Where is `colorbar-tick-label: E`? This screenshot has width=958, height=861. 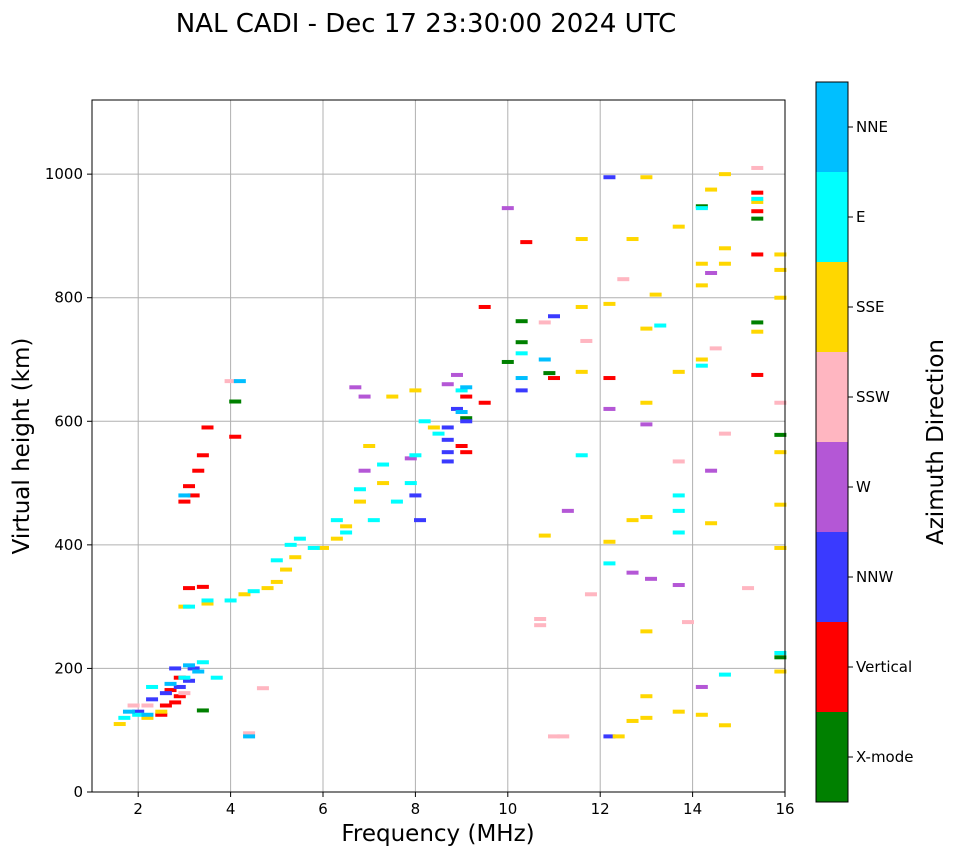
colorbar-tick-label: E is located at coordinates (860, 217).